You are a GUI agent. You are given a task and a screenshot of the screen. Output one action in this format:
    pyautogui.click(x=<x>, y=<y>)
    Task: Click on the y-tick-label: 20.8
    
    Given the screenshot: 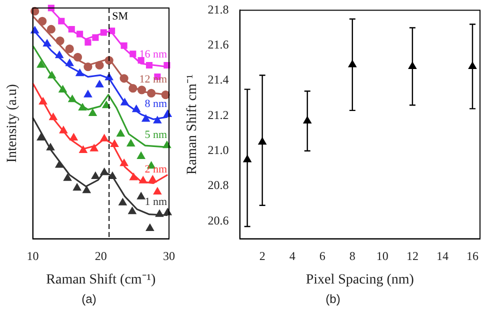 What is the action you would take?
    pyautogui.click(x=218, y=185)
    